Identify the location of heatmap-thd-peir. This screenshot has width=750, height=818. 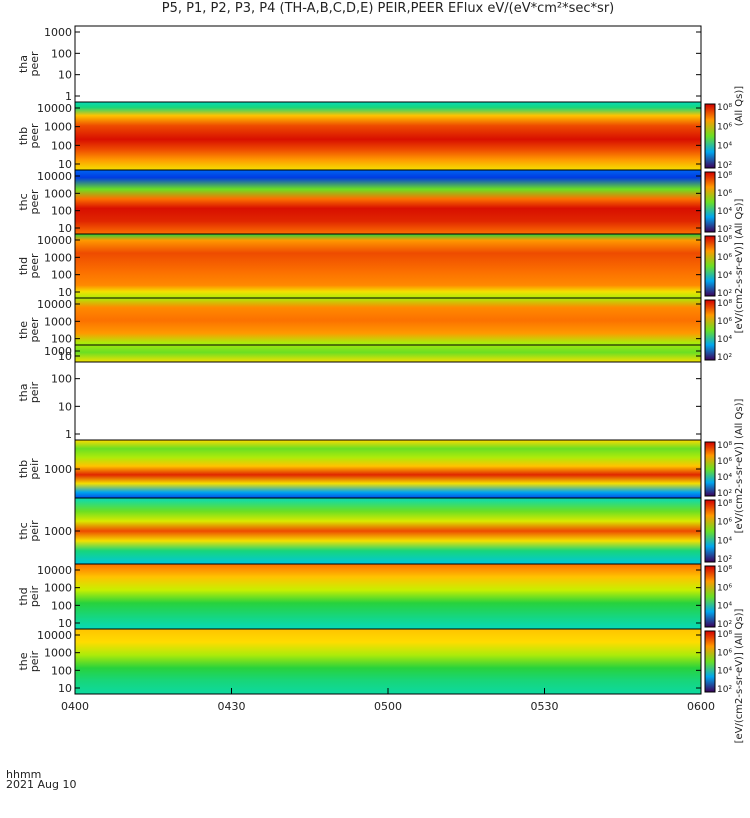
(388, 596).